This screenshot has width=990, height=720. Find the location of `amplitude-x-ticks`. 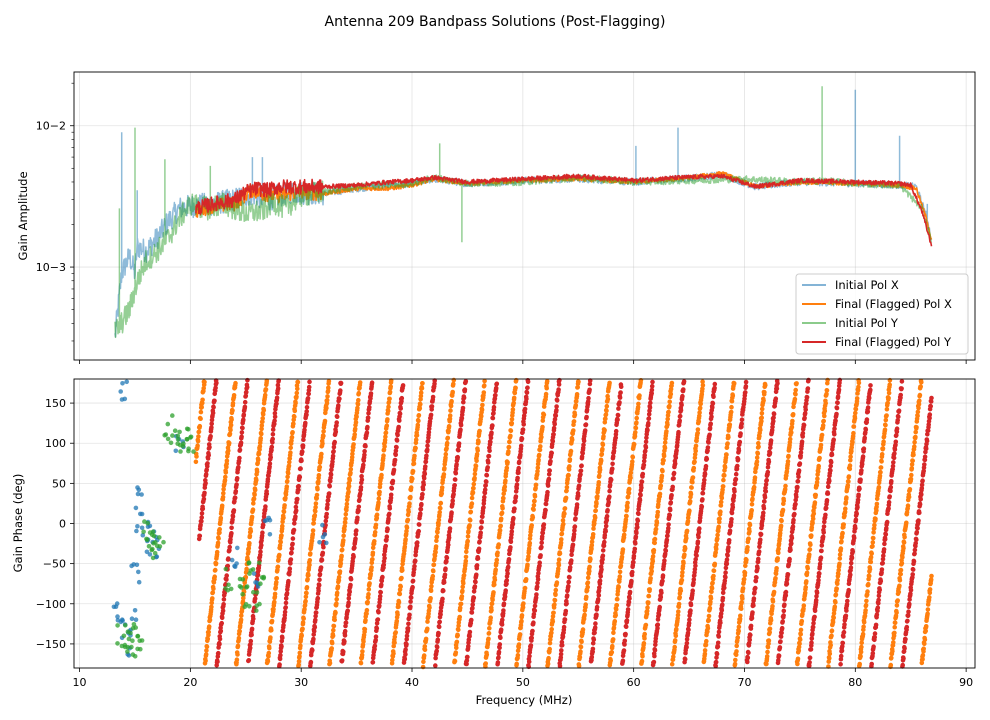

amplitude-x-ticks is located at coordinates (523, 362).